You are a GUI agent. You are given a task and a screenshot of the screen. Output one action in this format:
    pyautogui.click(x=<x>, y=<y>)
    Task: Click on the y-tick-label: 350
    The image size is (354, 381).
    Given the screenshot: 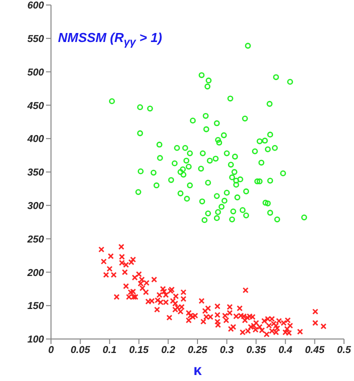 What is the action you would take?
    pyautogui.click(x=35, y=173)
    